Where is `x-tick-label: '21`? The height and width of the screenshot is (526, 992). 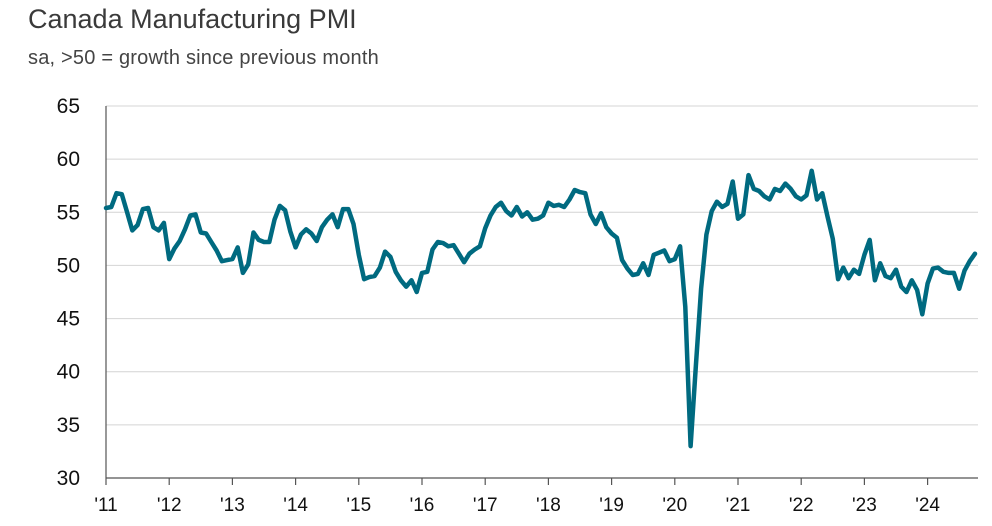
x-tick-label: '21 is located at coordinates (738, 505).